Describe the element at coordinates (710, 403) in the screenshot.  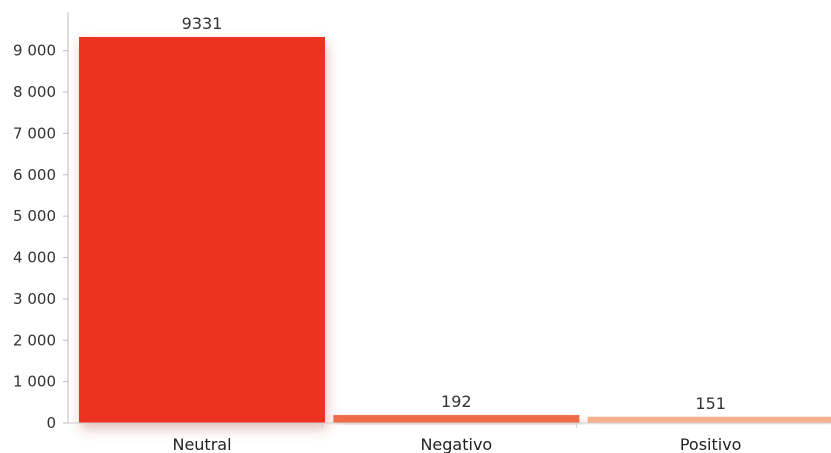
I see `data-label-positivo: 151` at that location.